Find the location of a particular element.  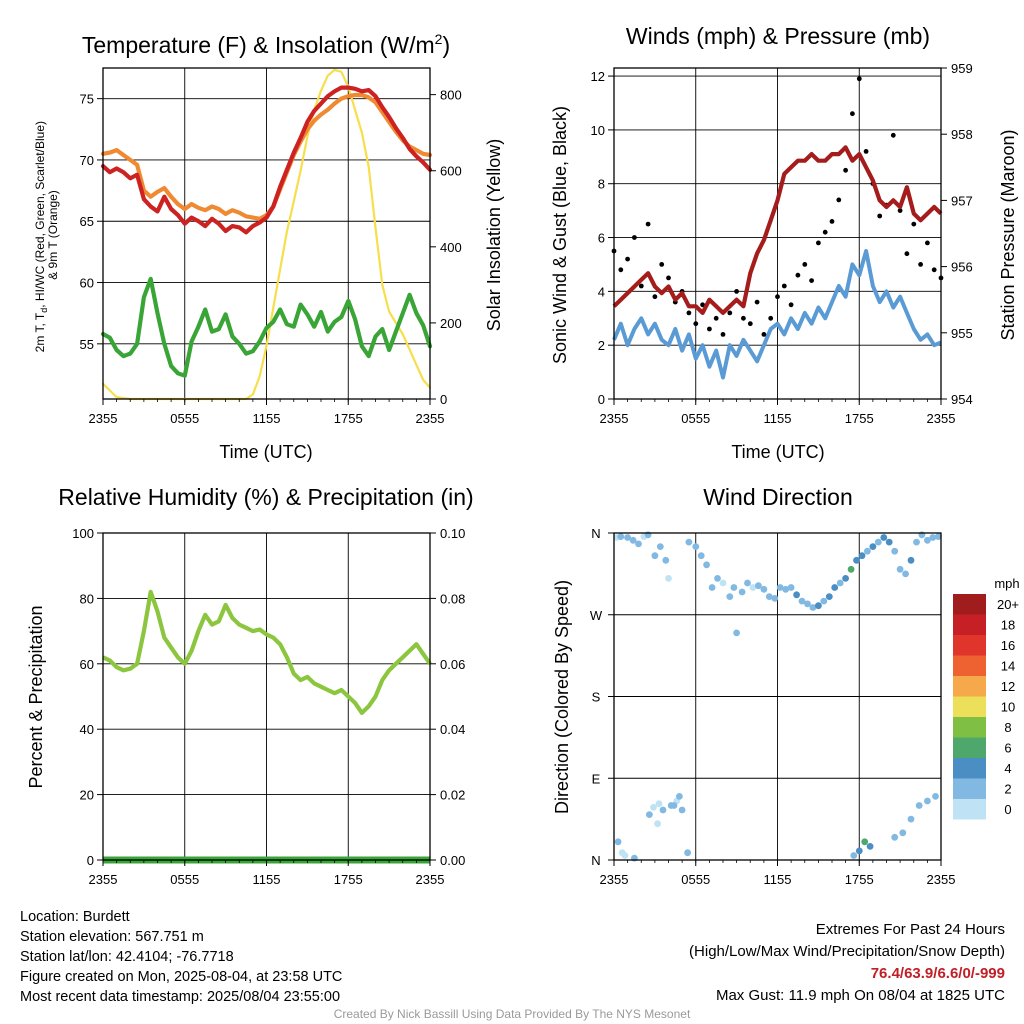

direction-tick-label: W is located at coordinates (596, 615).